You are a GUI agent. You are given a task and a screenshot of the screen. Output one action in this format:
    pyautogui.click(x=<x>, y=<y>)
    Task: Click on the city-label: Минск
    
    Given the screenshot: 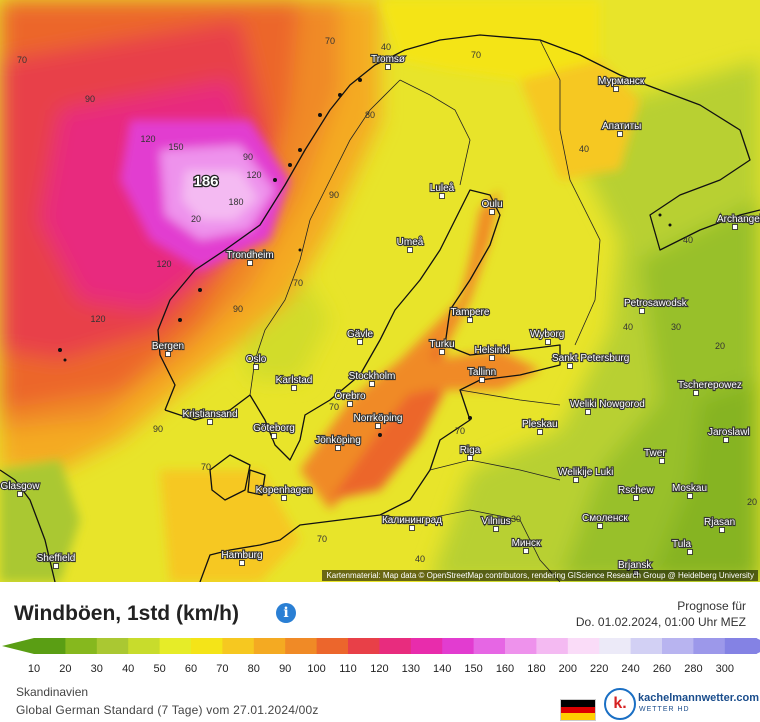 What is the action you would take?
    pyautogui.click(x=526, y=543)
    